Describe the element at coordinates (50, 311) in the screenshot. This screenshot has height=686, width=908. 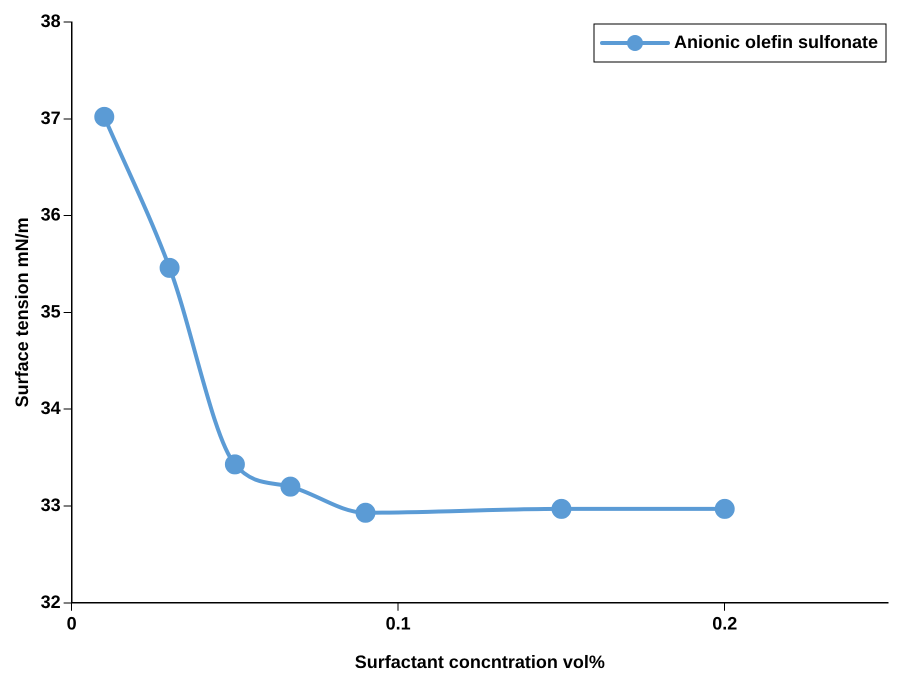
I see `y-tick-label: 35` at that location.